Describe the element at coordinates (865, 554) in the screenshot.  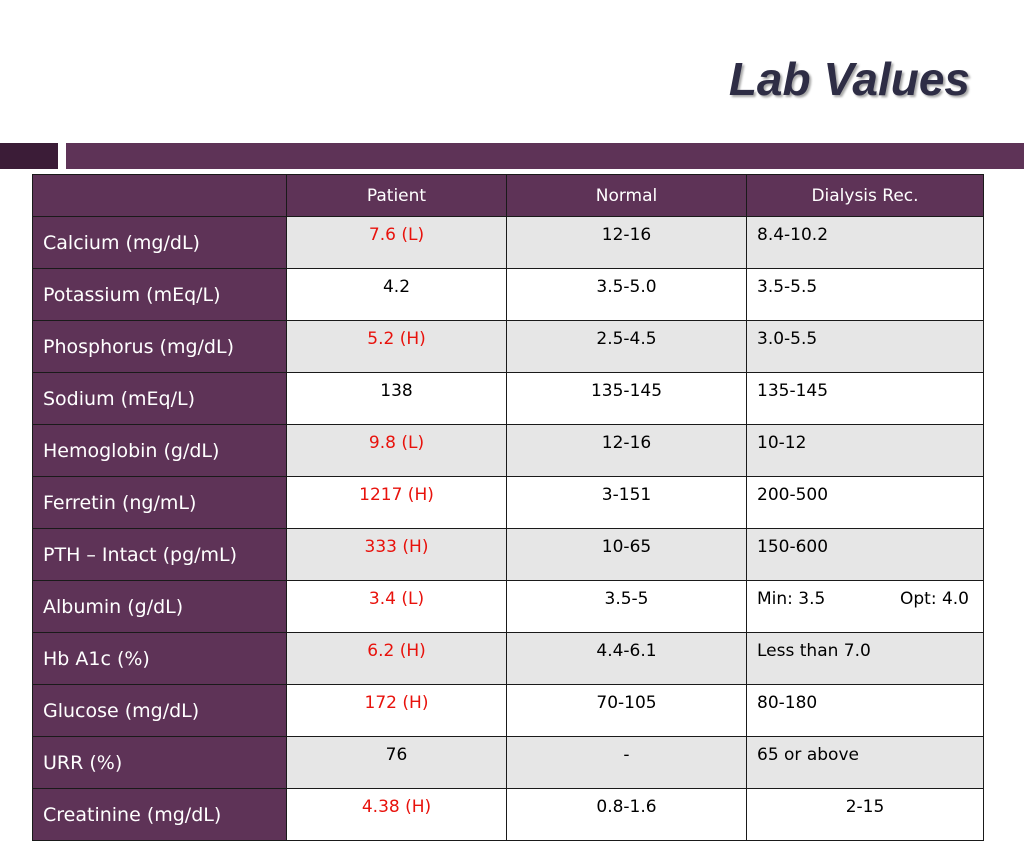
I see `dialysis-range: 150-600` at that location.